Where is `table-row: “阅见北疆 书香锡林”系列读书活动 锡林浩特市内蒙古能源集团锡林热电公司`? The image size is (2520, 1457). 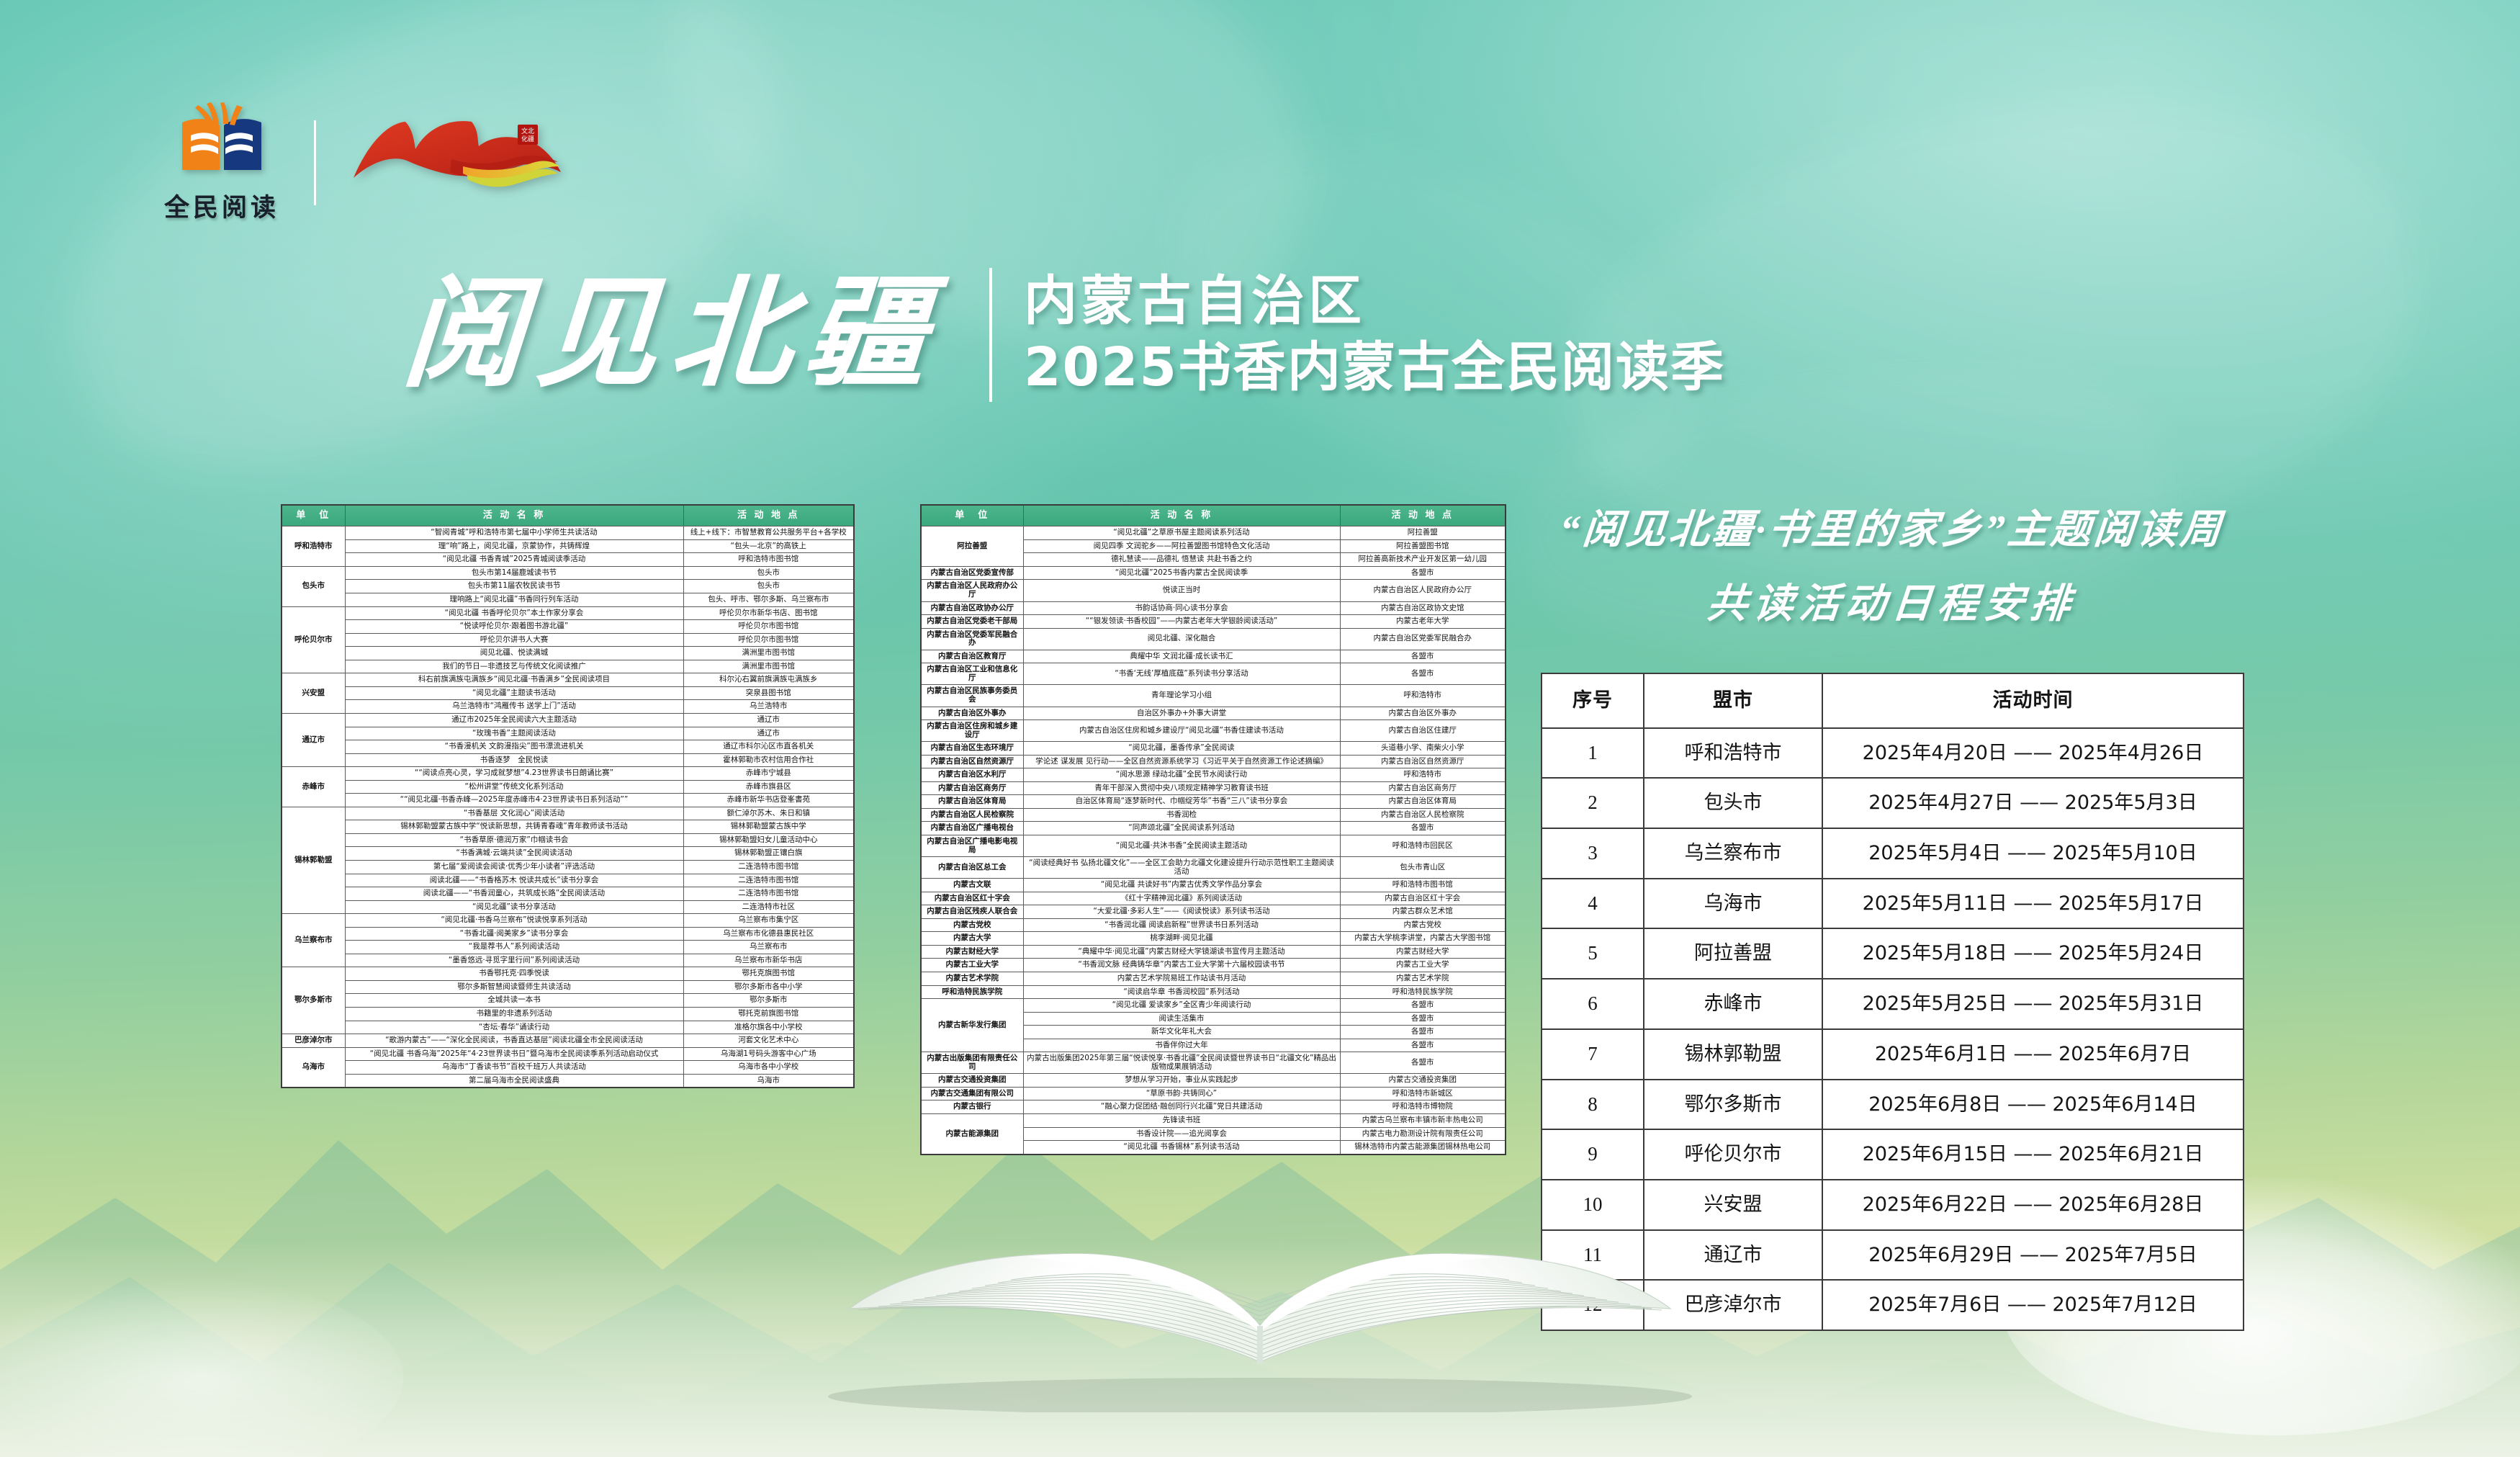 table-row: “阅见北疆 书香锡林”系列读书活动 锡林浩特市内蒙古能源集团锡林热电公司 is located at coordinates (1213, 1148).